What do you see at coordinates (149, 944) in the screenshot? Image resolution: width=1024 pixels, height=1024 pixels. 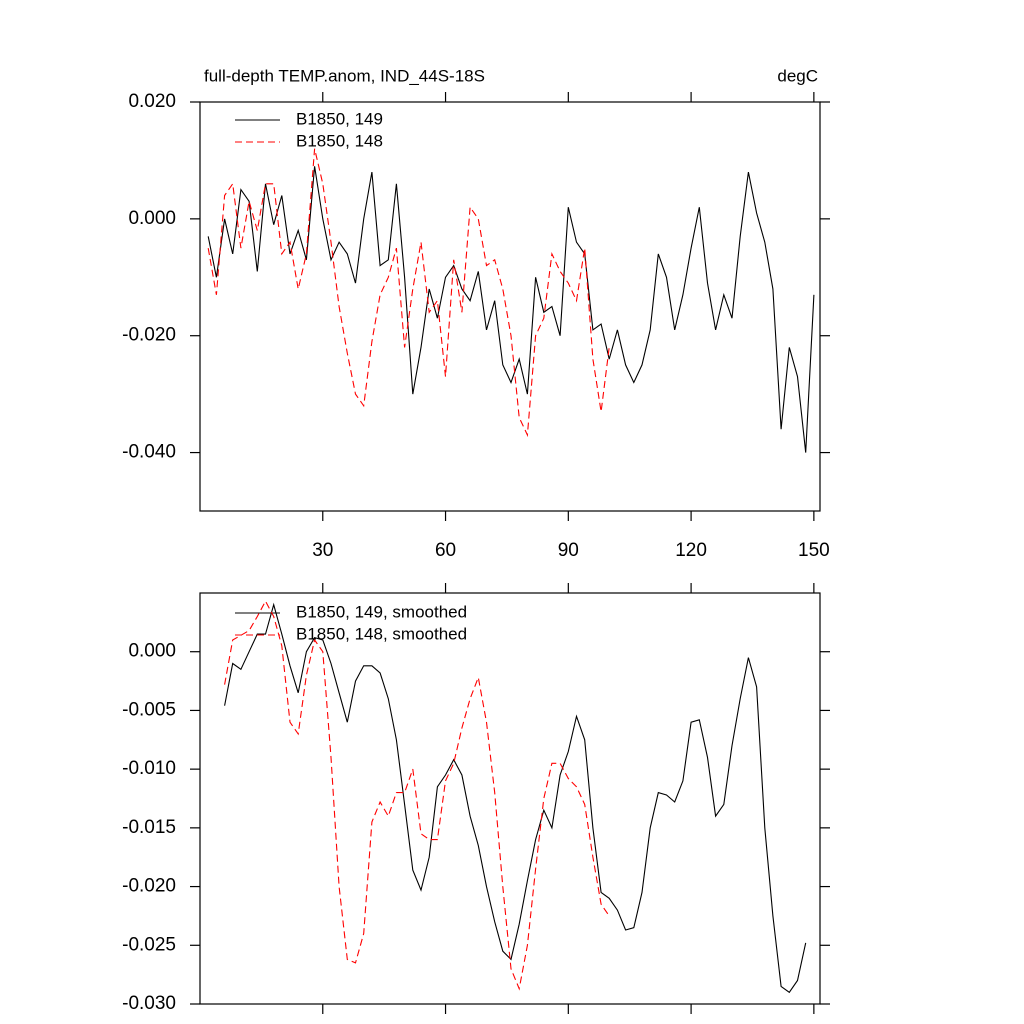 I see `y-tick-label: -0.025` at bounding box center [149, 944].